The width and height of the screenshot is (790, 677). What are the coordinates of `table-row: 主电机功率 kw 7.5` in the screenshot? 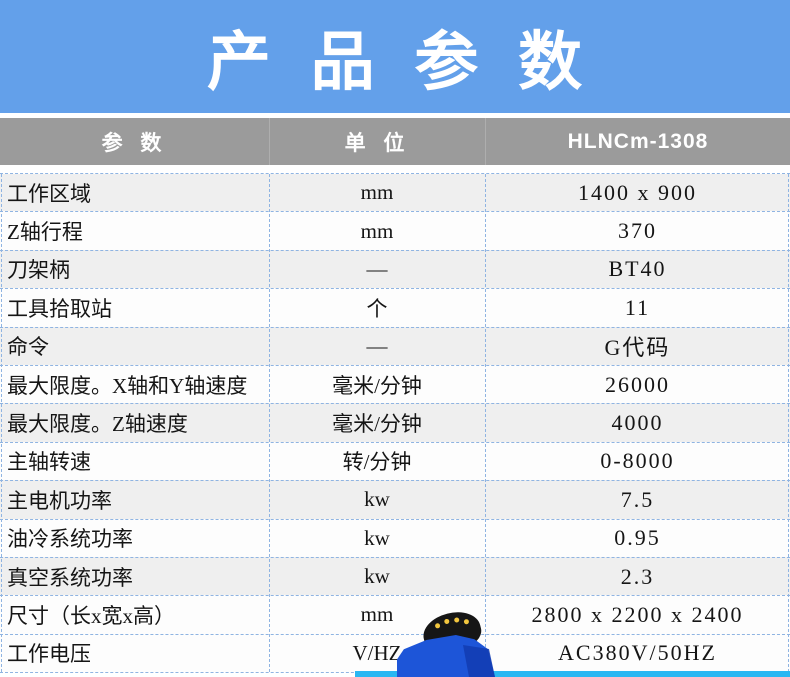 It's located at (395, 499).